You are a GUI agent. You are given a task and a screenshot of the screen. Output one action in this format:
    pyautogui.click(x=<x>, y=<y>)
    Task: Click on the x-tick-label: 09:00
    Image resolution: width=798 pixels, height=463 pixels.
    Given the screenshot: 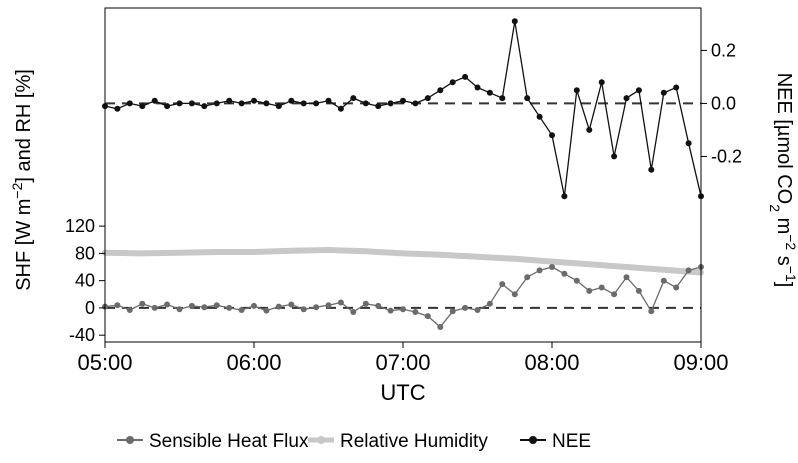 What is the action you would take?
    pyautogui.click(x=700, y=362)
    